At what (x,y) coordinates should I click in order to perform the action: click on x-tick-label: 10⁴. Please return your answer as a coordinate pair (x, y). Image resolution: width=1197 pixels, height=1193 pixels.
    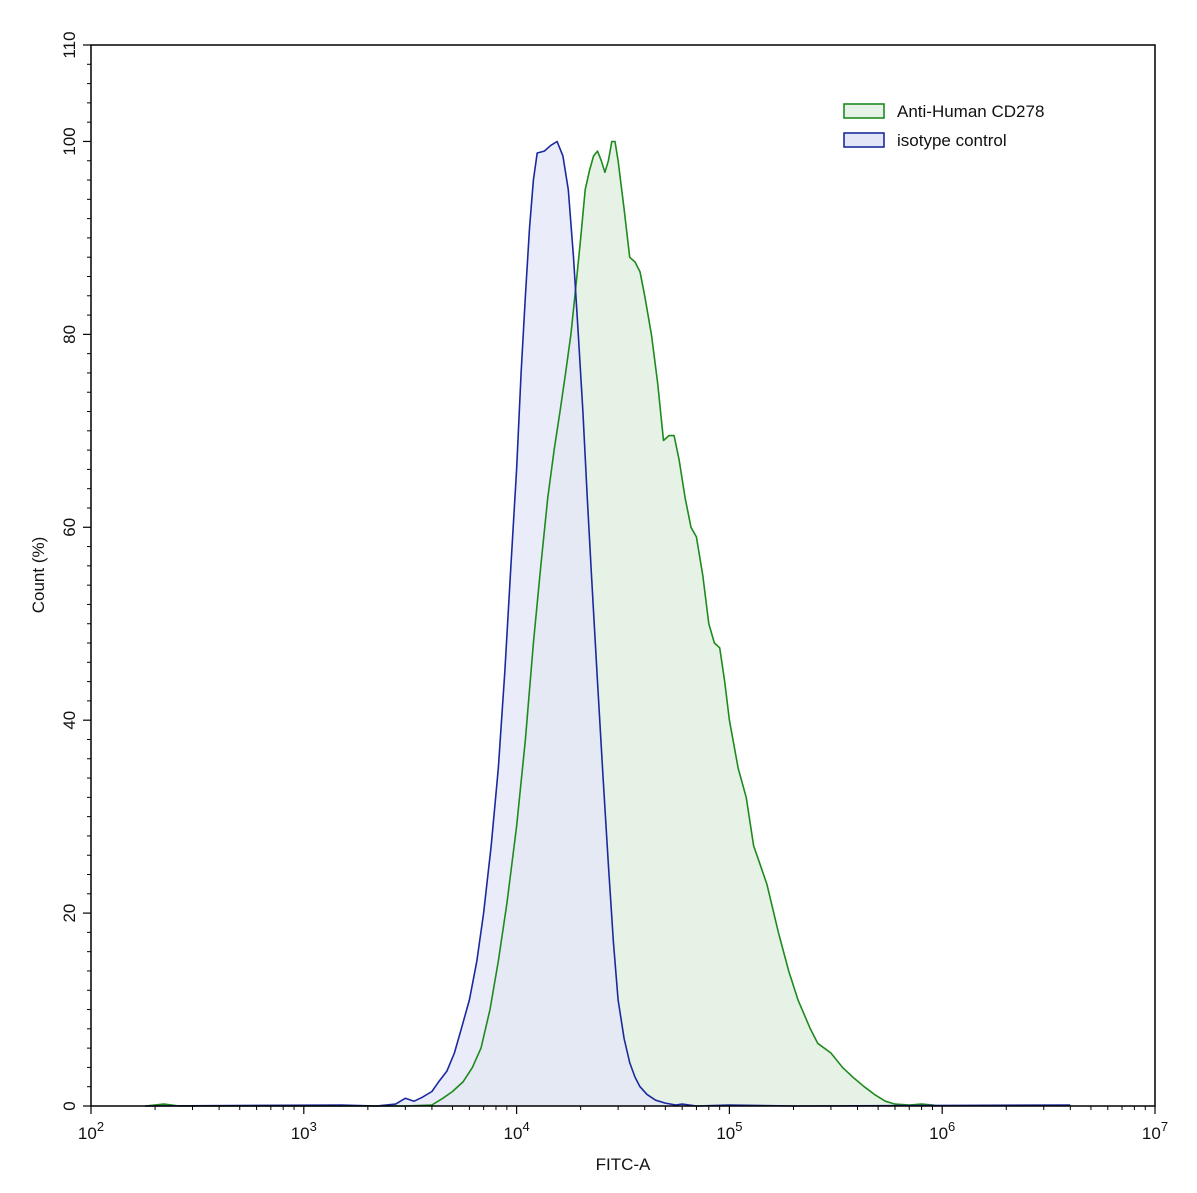
    Looking at the image, I should click on (517, 1131).